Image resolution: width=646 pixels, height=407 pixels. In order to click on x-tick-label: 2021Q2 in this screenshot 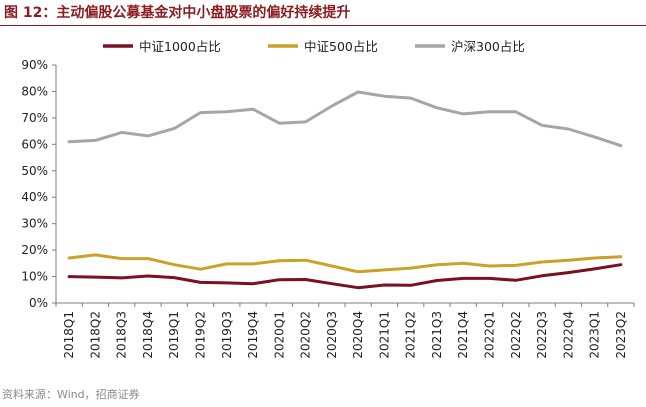, I will do `click(411, 335)`.